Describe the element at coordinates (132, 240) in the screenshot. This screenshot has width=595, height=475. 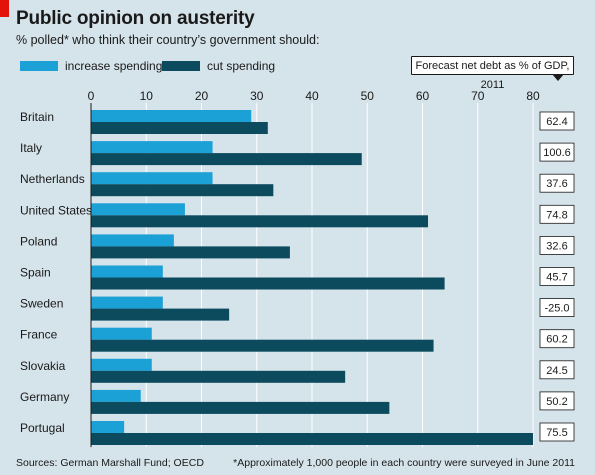
I see `bar-increase-poland` at that location.